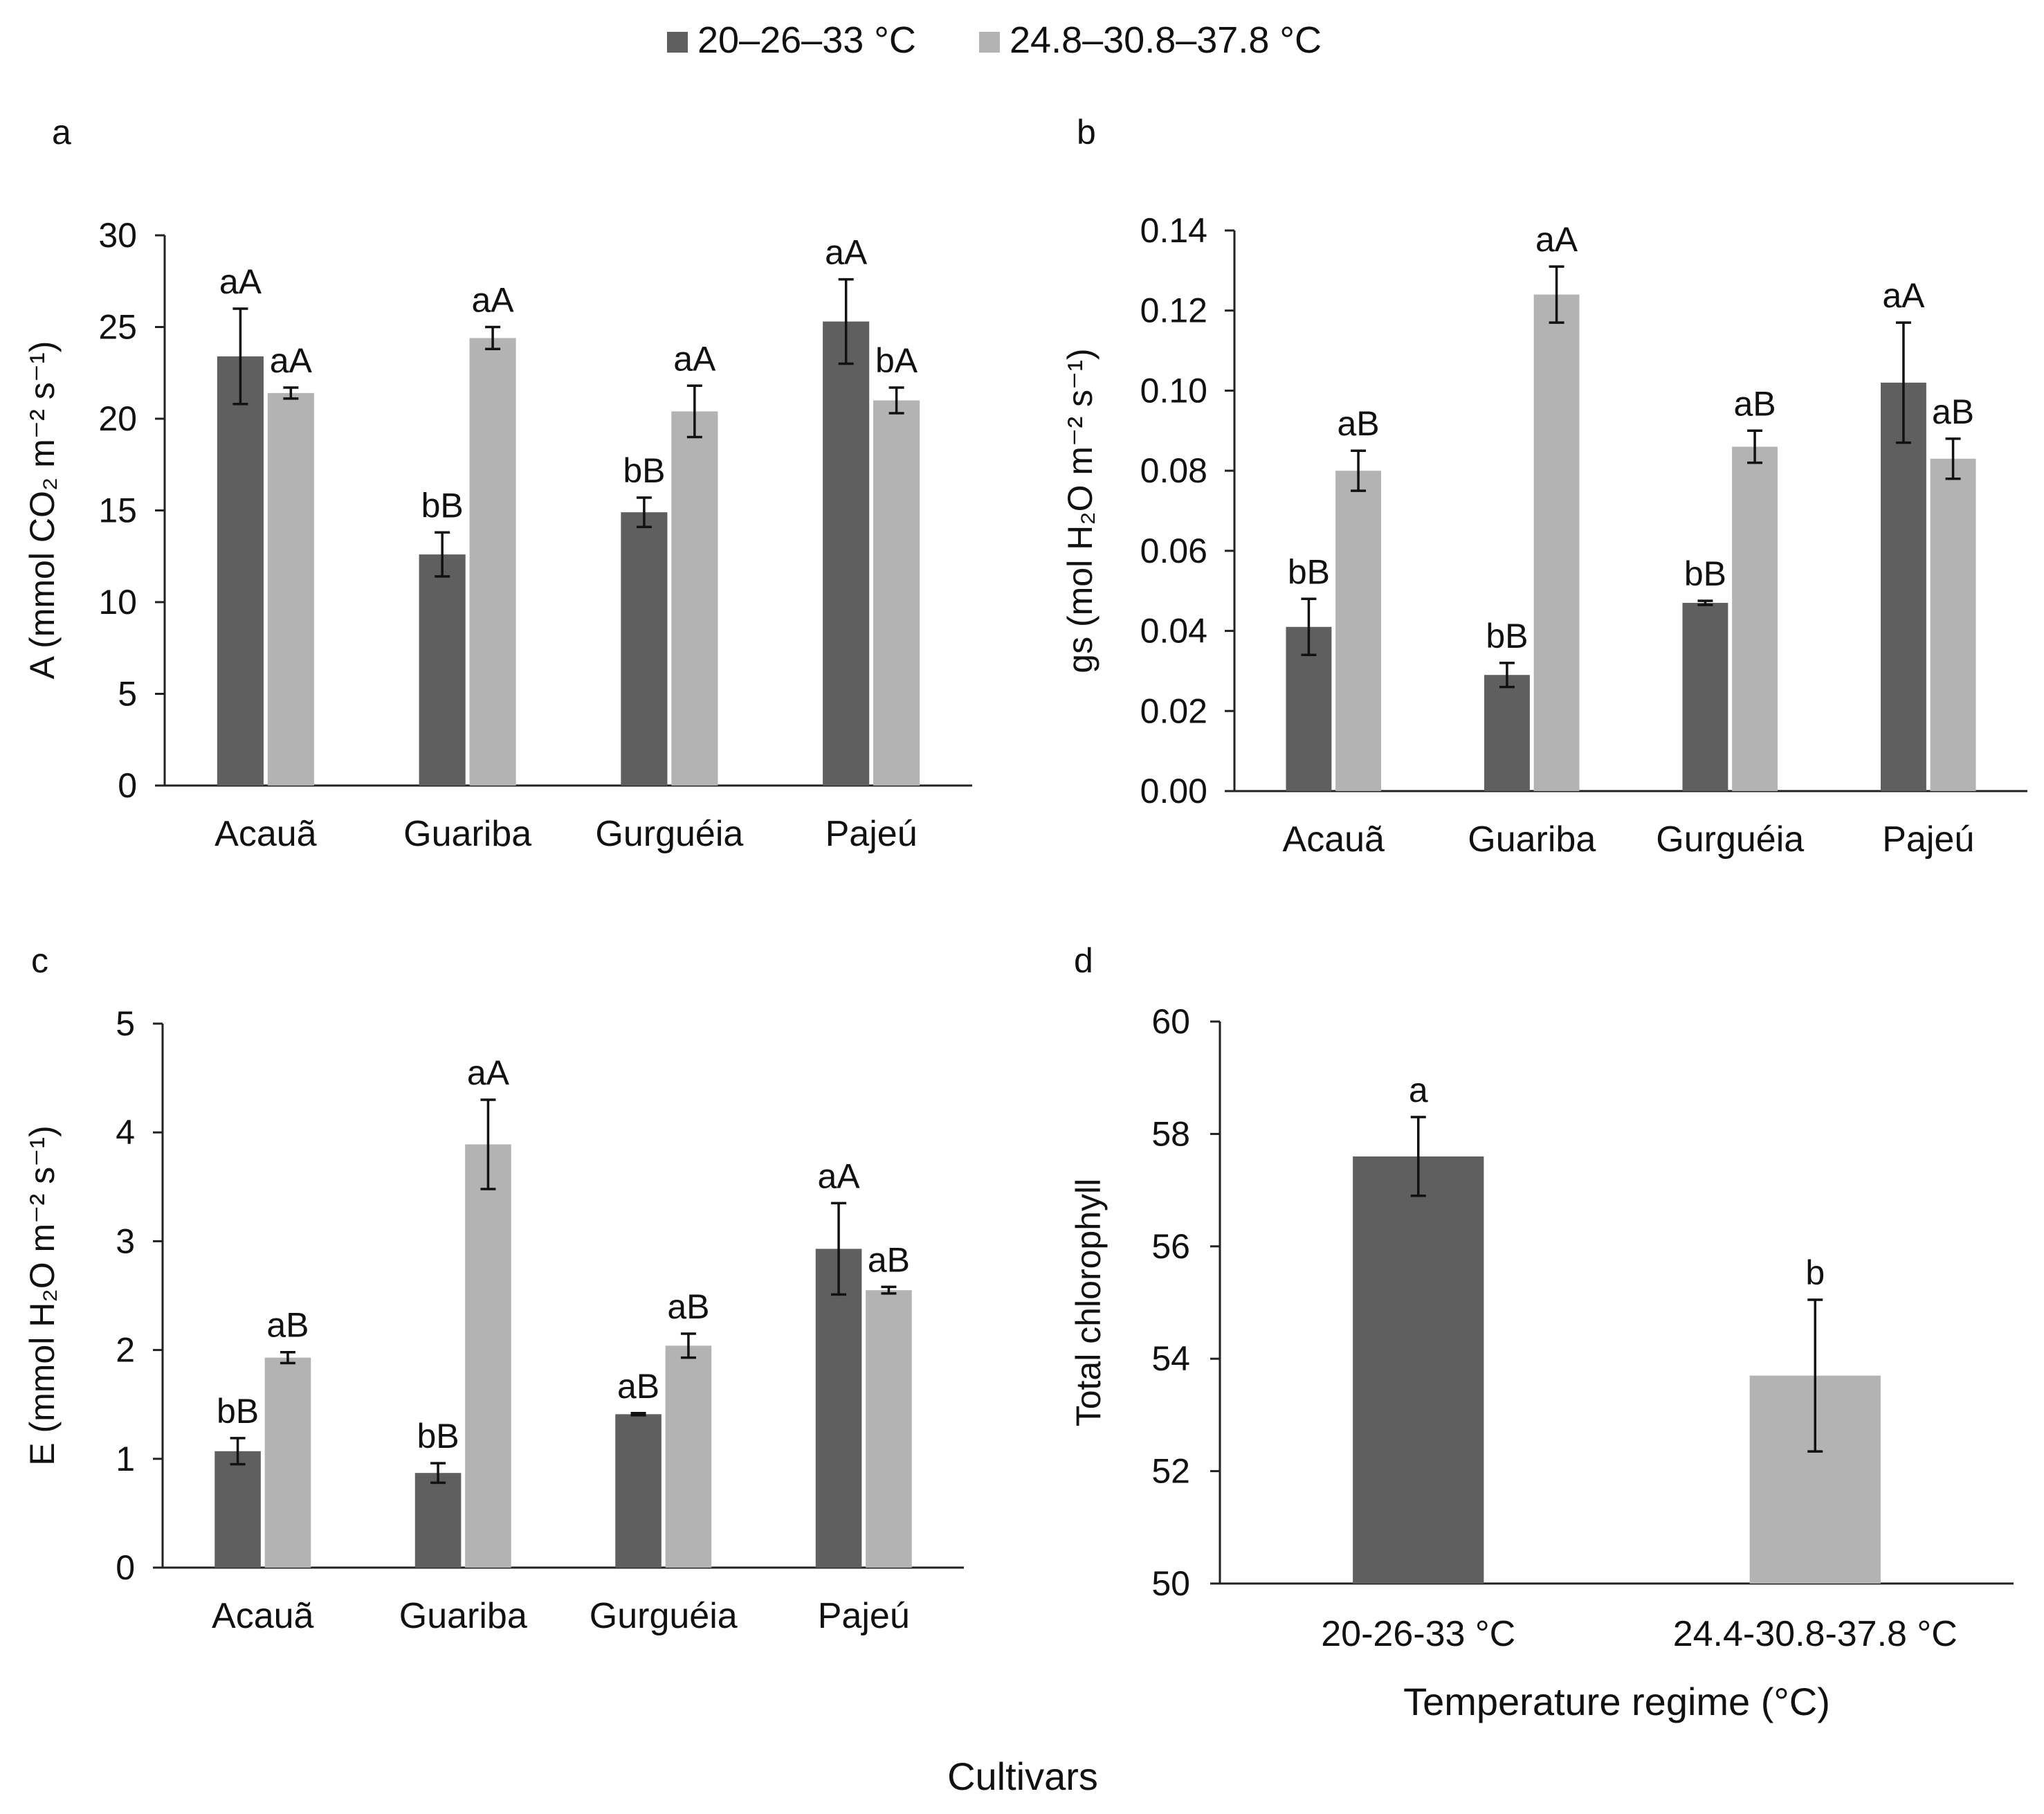 This screenshot has height=1814, width=2044. I want to click on panel-d-y-tick-label: 60, so click(1170, 1022).